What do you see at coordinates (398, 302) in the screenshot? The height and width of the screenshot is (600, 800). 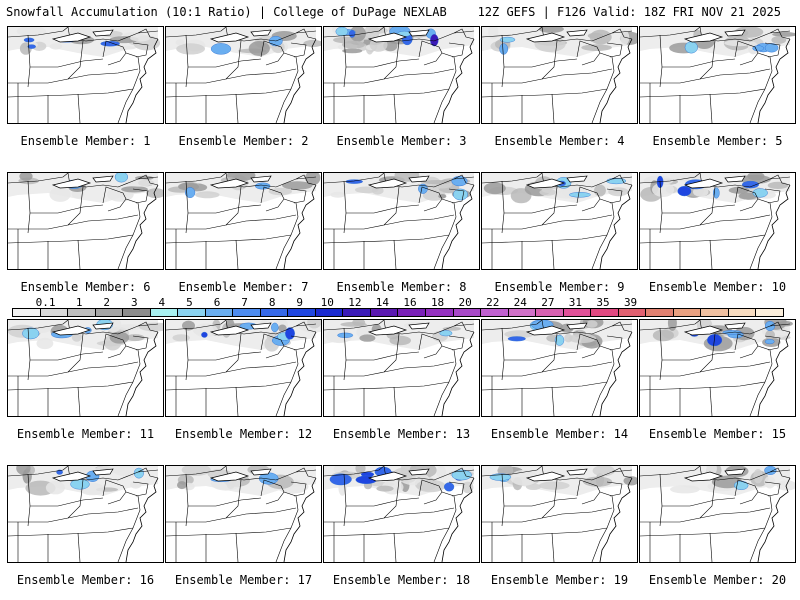 I see `colorbar-labels: 0.1 1 2 3 4 5 6 7 8 9 10 12 14 16 18 20 22 24 27 31 35 39` at bounding box center [398, 302].